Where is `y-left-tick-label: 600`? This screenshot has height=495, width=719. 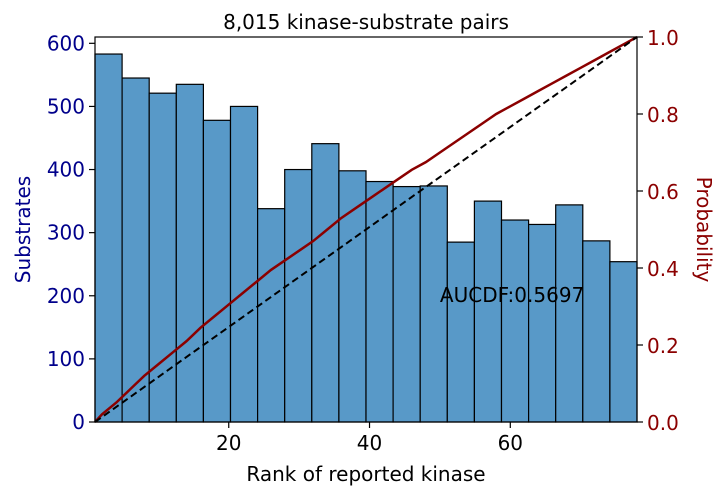
y-left-tick-label: 600 is located at coordinates (66, 43).